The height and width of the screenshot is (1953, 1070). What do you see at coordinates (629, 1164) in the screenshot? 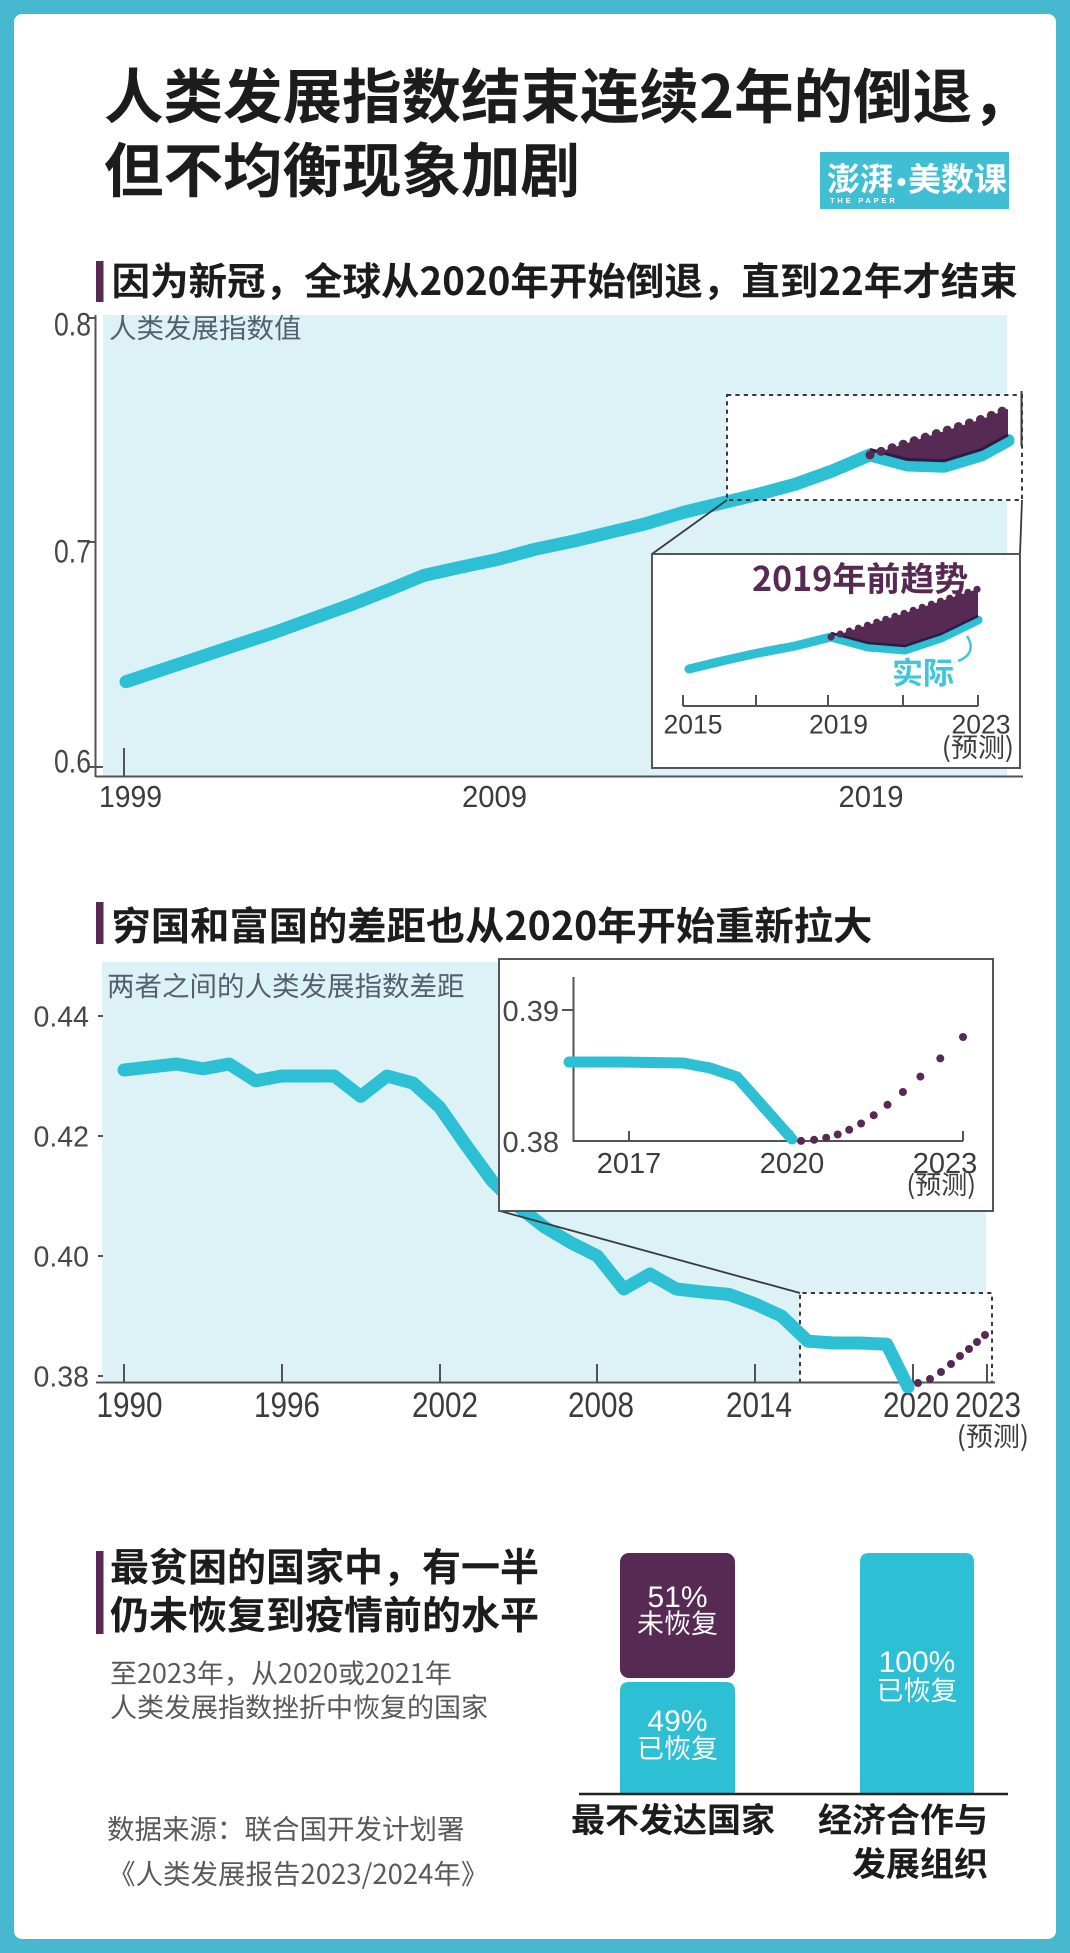
I see `svg-text: 2017` at bounding box center [629, 1164].